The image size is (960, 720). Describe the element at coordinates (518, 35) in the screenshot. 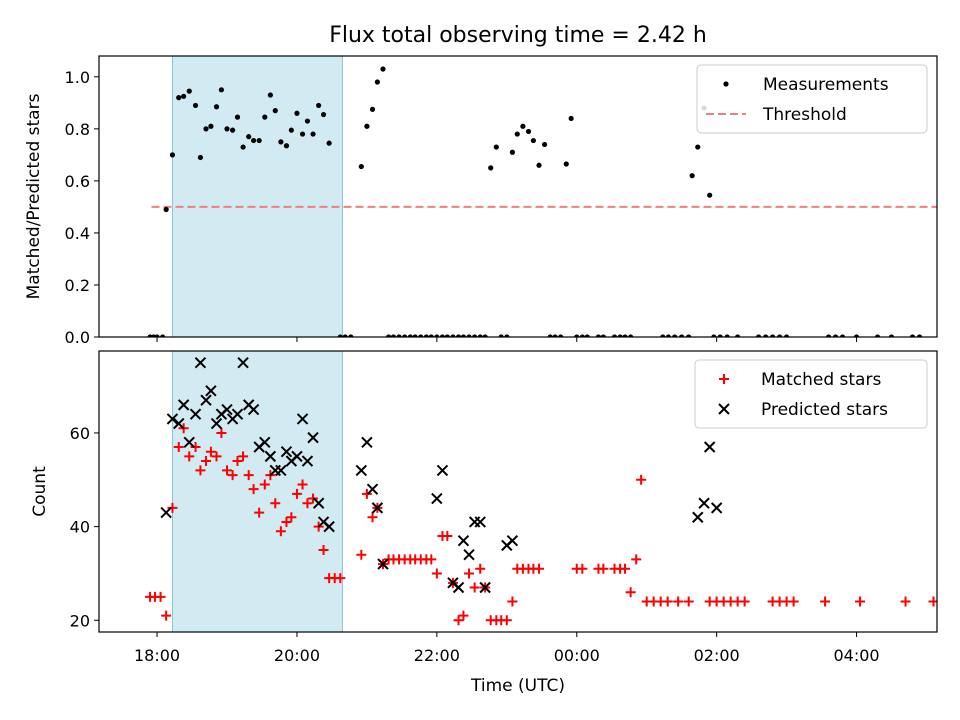

I see `figure-title: Flux total observing time = 2.42 h` at that location.